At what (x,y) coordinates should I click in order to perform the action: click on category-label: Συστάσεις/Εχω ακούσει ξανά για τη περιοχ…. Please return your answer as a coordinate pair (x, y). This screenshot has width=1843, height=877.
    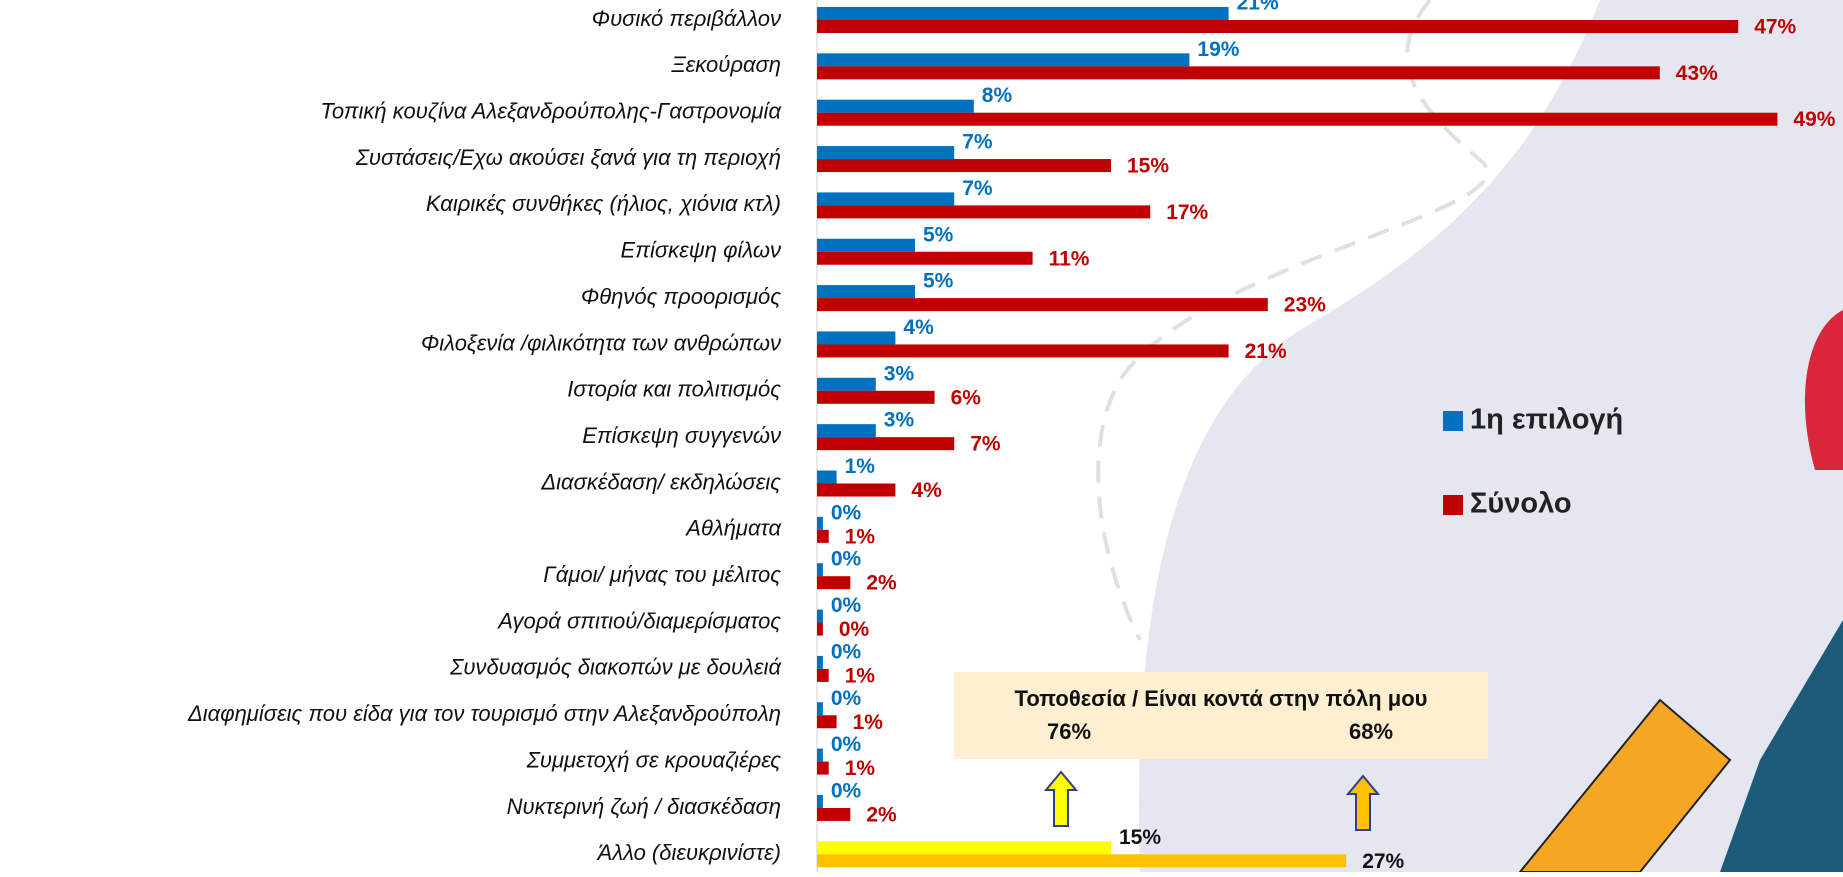
    Looking at the image, I should click on (568, 157).